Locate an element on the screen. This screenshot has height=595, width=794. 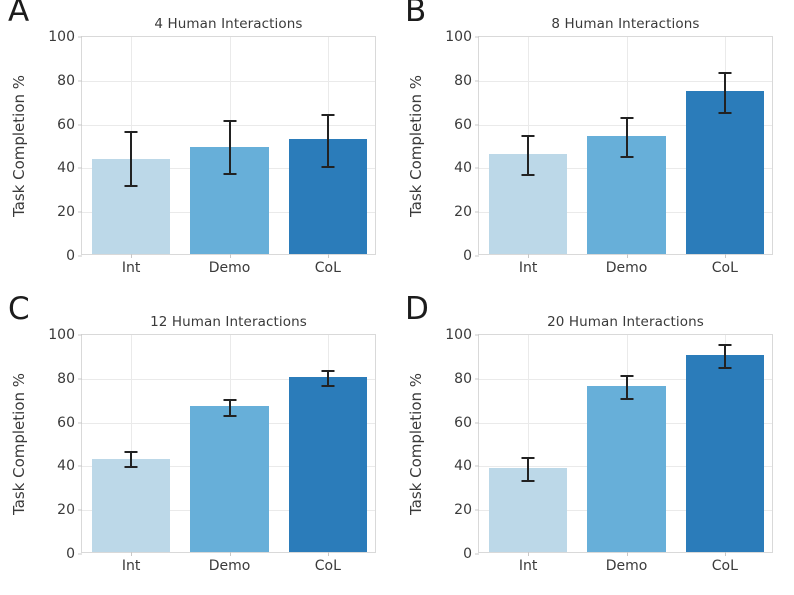
panel-title: 4 Human Interactions is located at coordinates (228, 24).